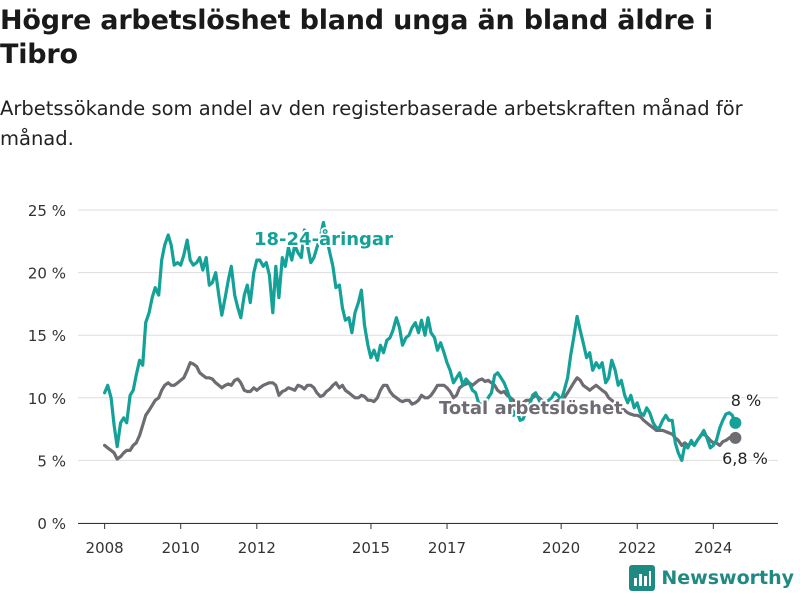 This screenshot has height=600, width=800. Describe the element at coordinates (47, 211) in the screenshot. I see `y-tick-label: 25 %` at that location.